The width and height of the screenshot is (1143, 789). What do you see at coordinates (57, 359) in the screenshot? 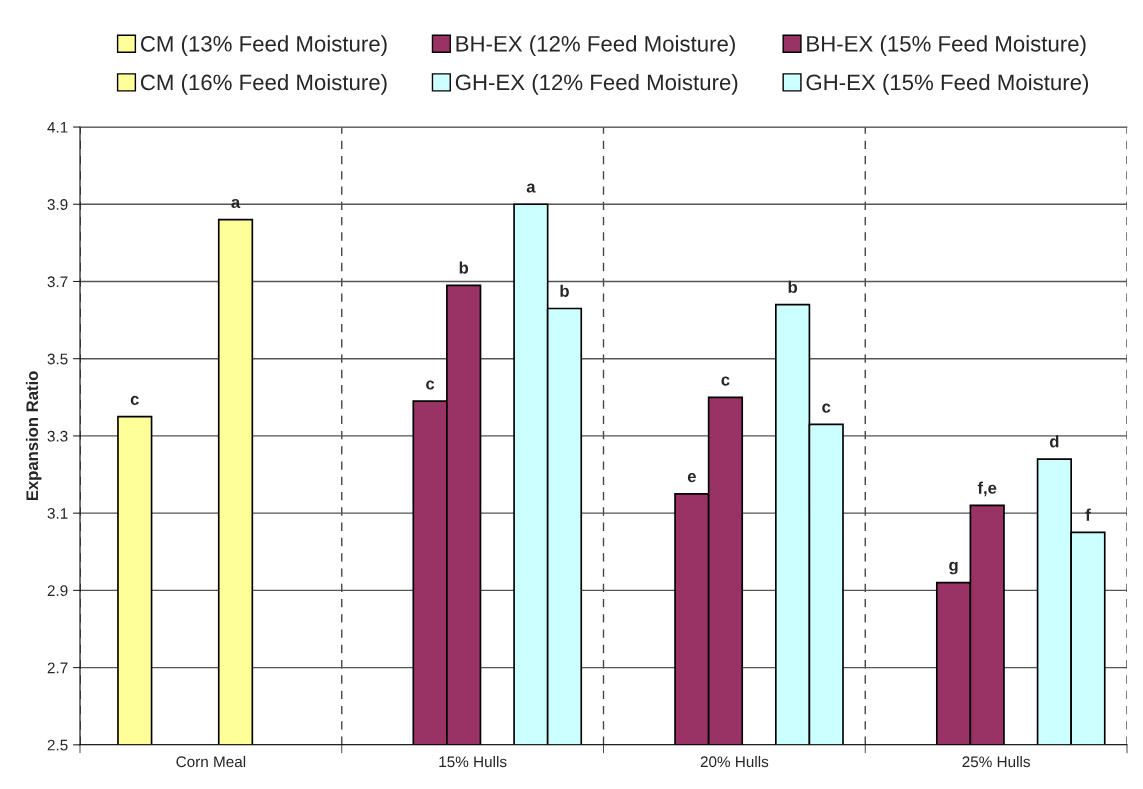
I see `y-tick-label: 3.5` at bounding box center [57, 359].